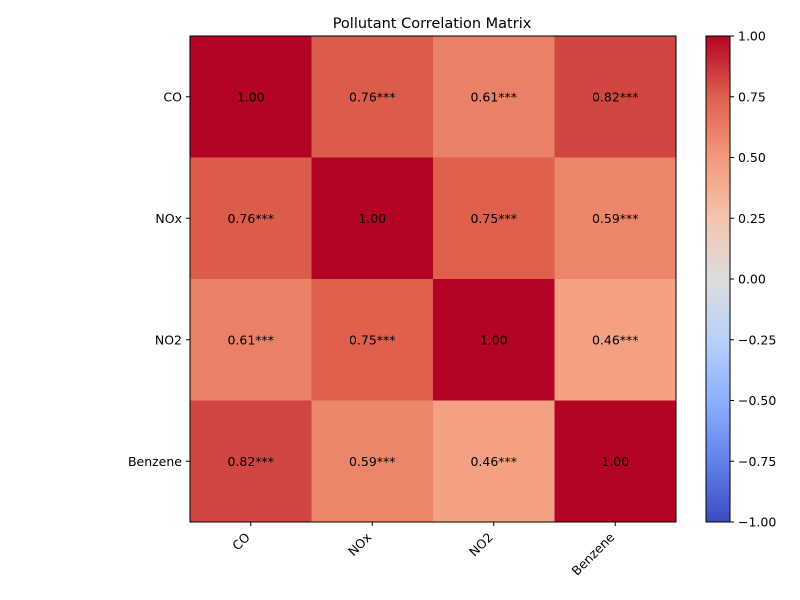  I want to click on colorbar-ticks: −1.00 −0.75 −0.50 −0.25 0.00 0.25 0.50 0.75 1.00, so click(753, 279).